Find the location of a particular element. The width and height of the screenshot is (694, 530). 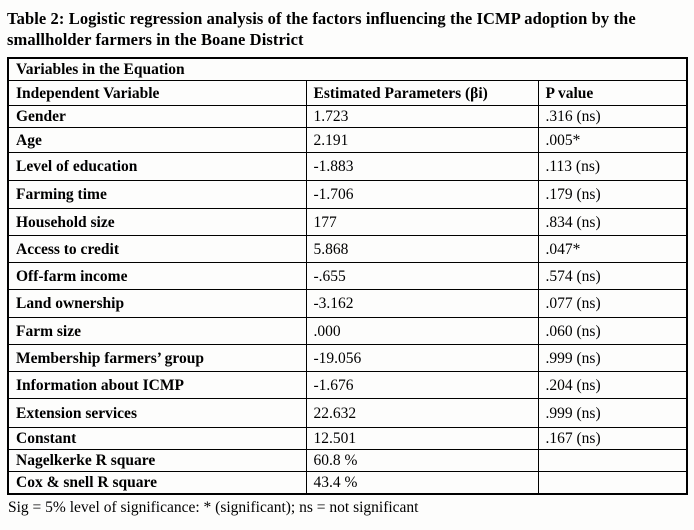

table-row: Constant 12.501 .167 (ns) is located at coordinates (347, 439).